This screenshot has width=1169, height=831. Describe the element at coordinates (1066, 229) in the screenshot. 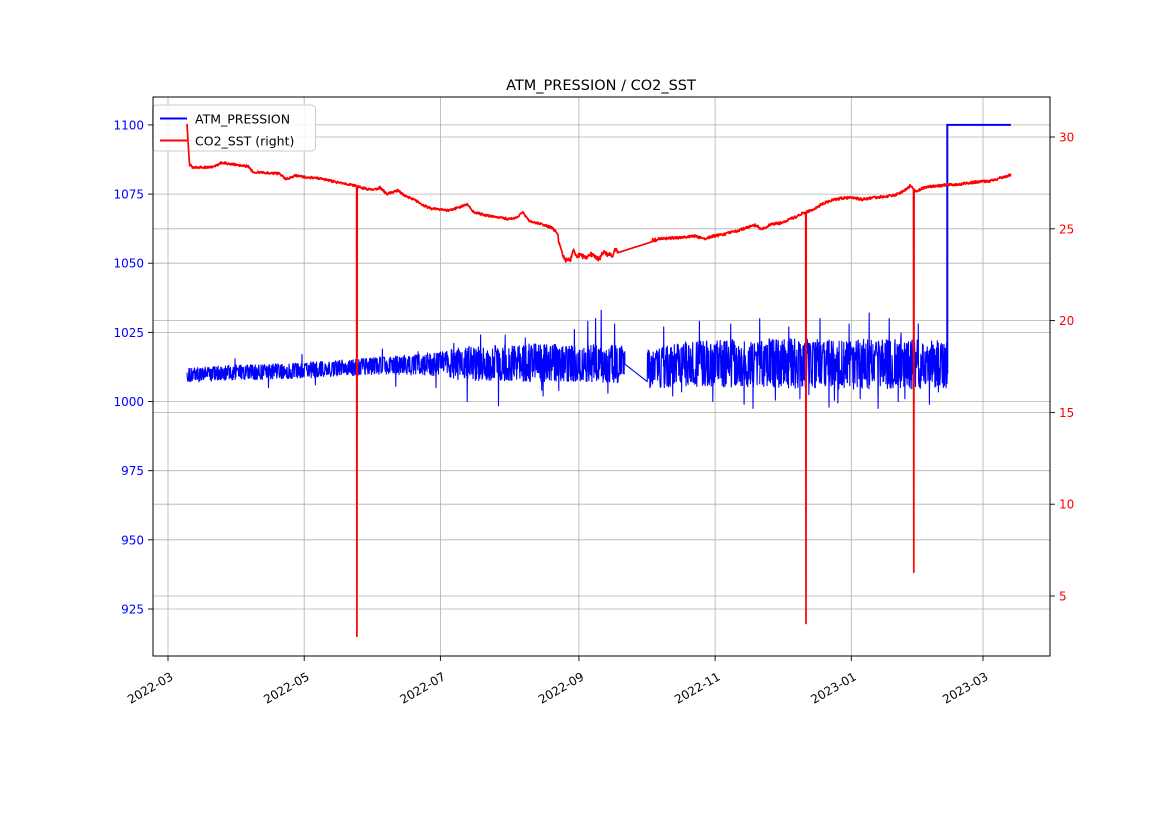

I see `right-tick-label: 25` at that location.